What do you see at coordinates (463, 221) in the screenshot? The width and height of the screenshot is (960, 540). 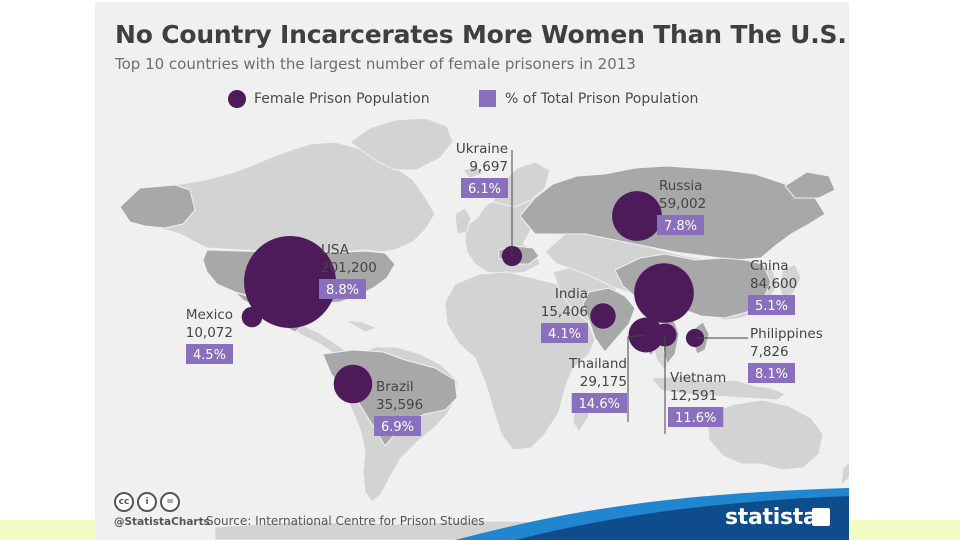 I see `land-uk` at bounding box center [463, 221].